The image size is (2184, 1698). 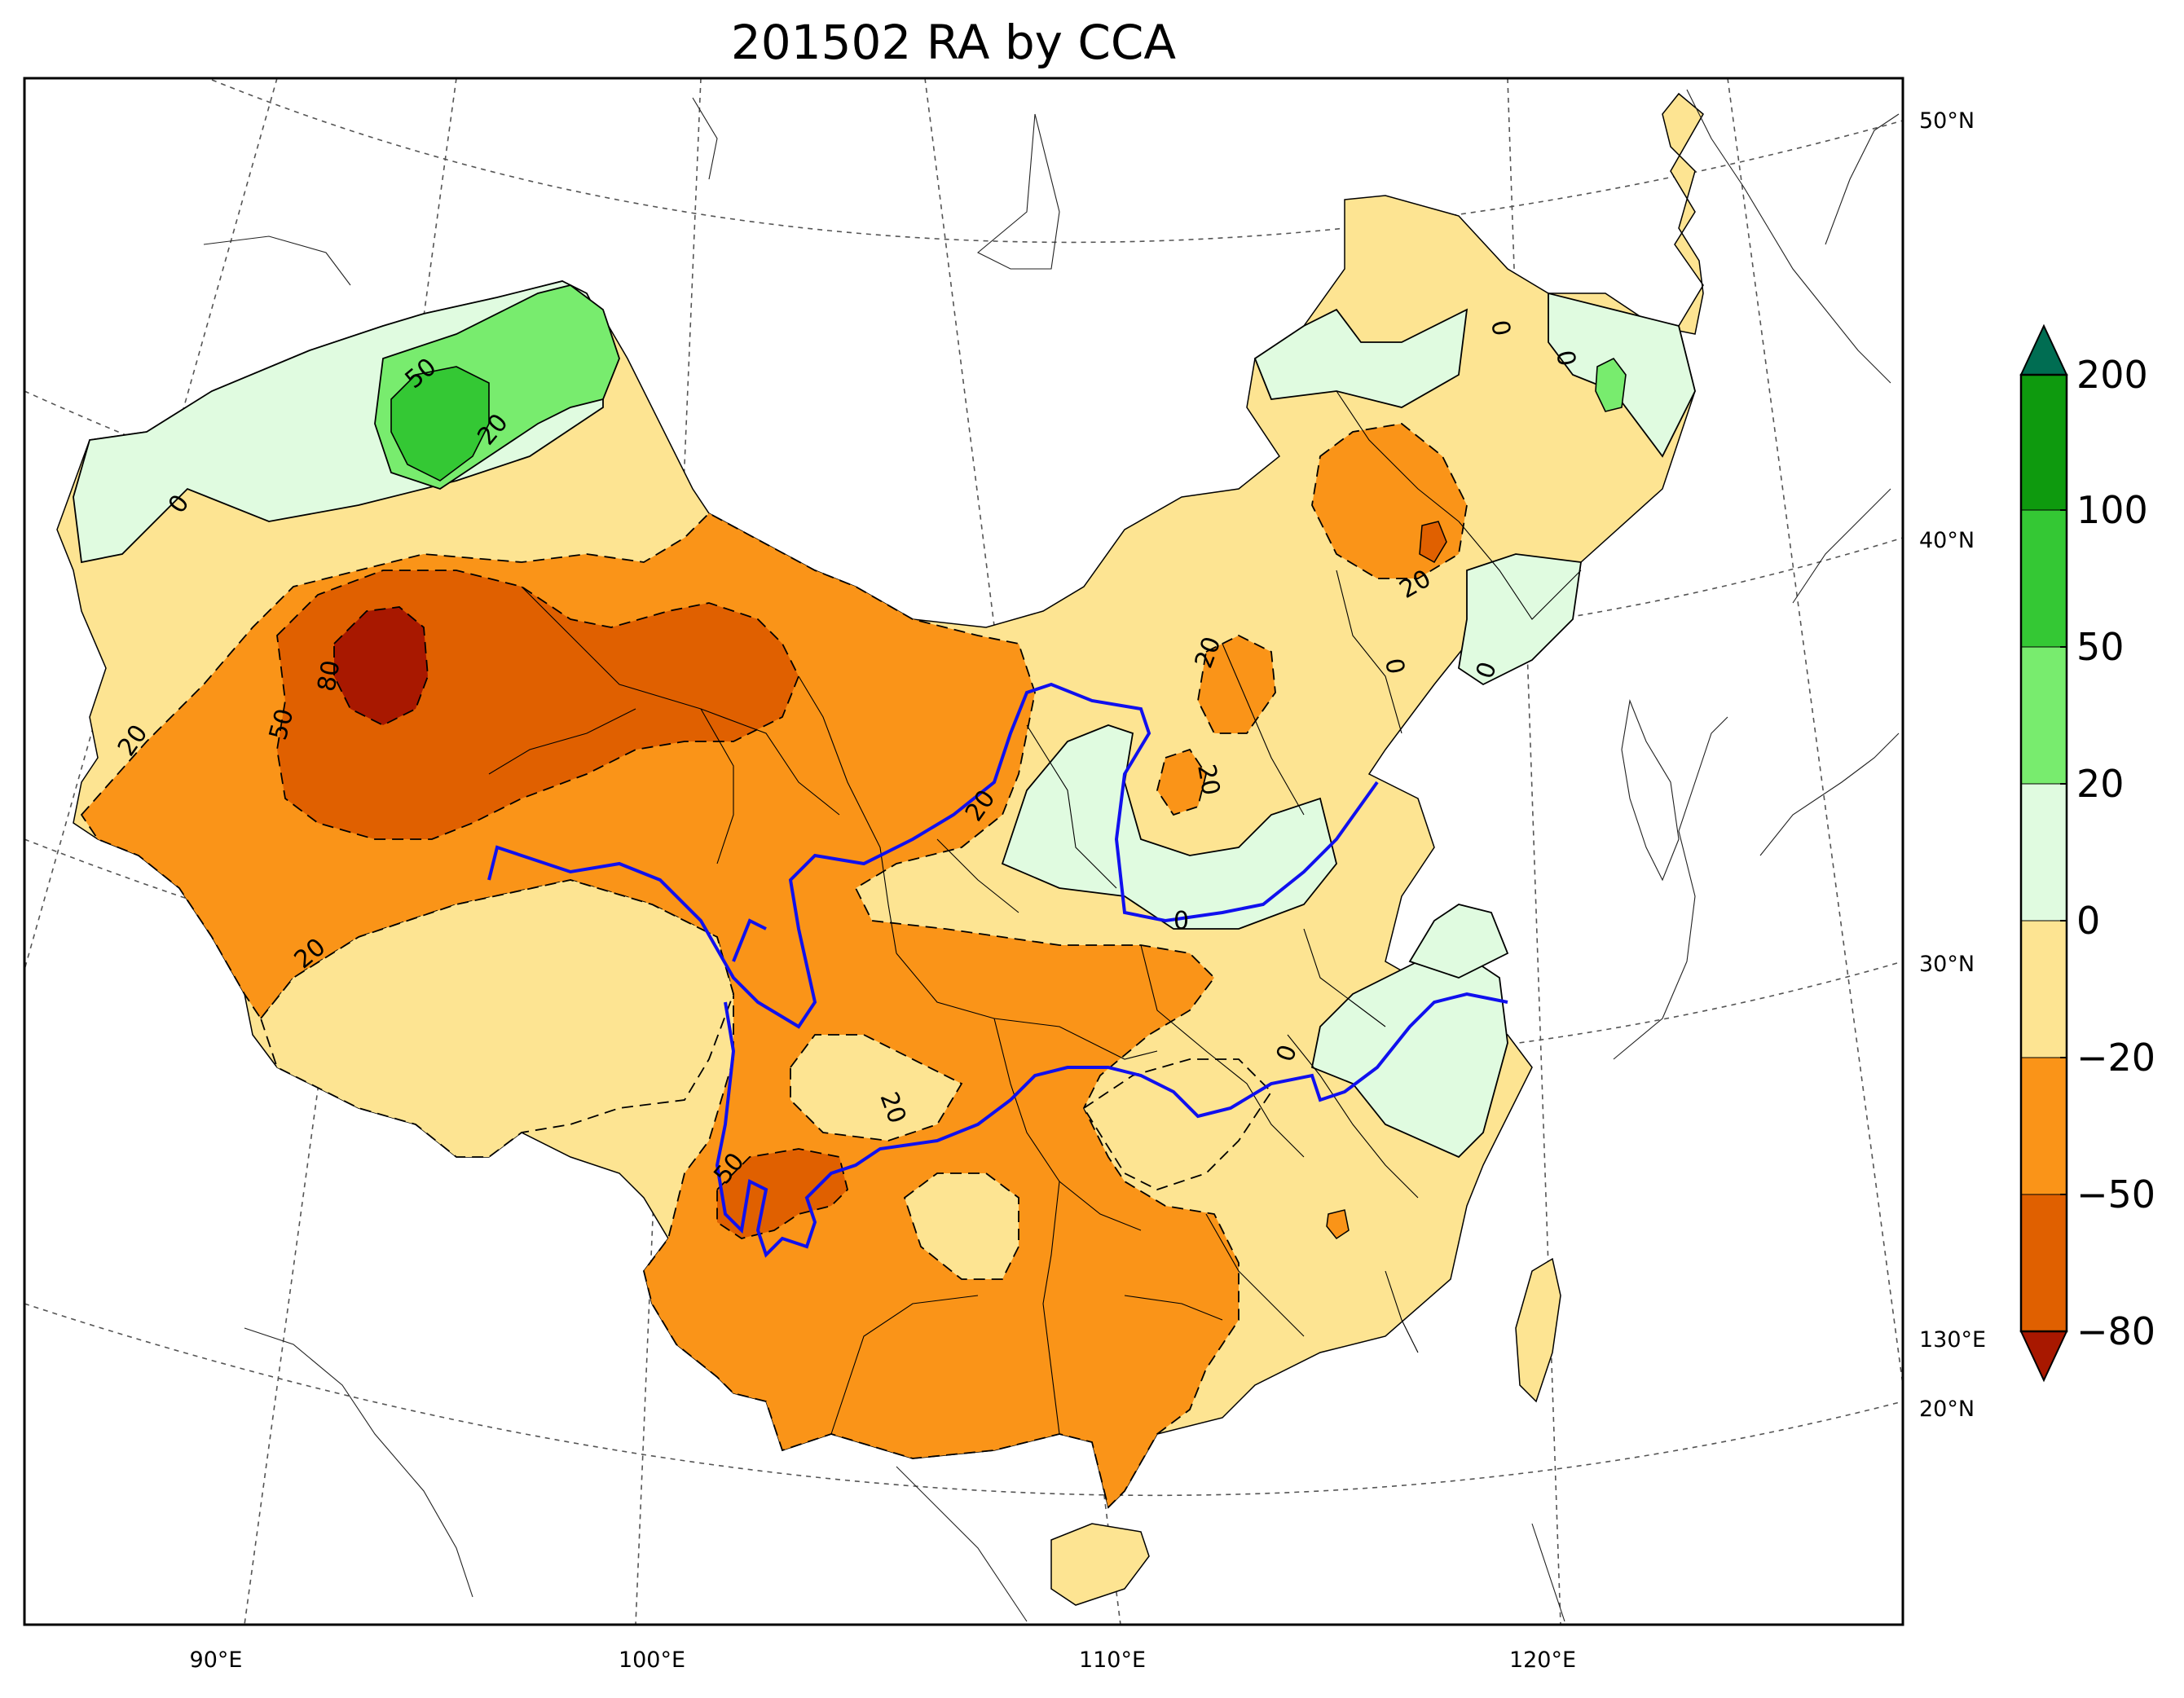 What do you see at coordinates (2043, 1263) in the screenshot?
I see `colorbar-bin-m80-m50` at bounding box center [2043, 1263].